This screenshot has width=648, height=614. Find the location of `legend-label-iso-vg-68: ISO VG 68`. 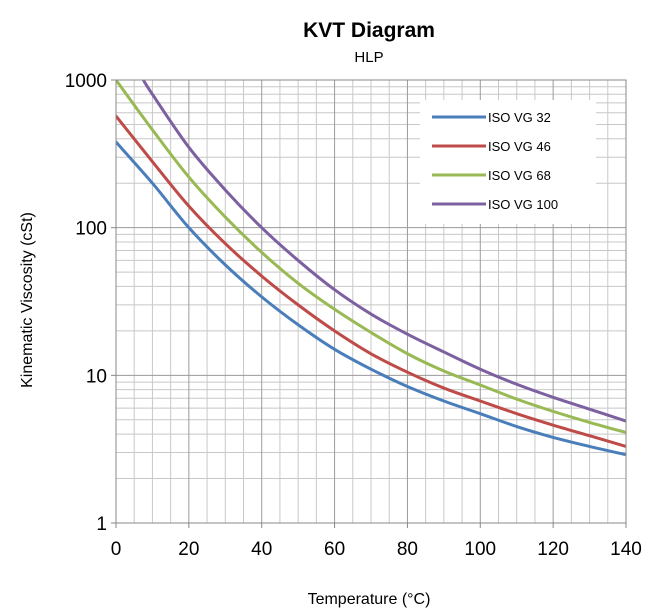

legend-label-iso-vg-68: ISO VG 68 is located at coordinates (519, 175).